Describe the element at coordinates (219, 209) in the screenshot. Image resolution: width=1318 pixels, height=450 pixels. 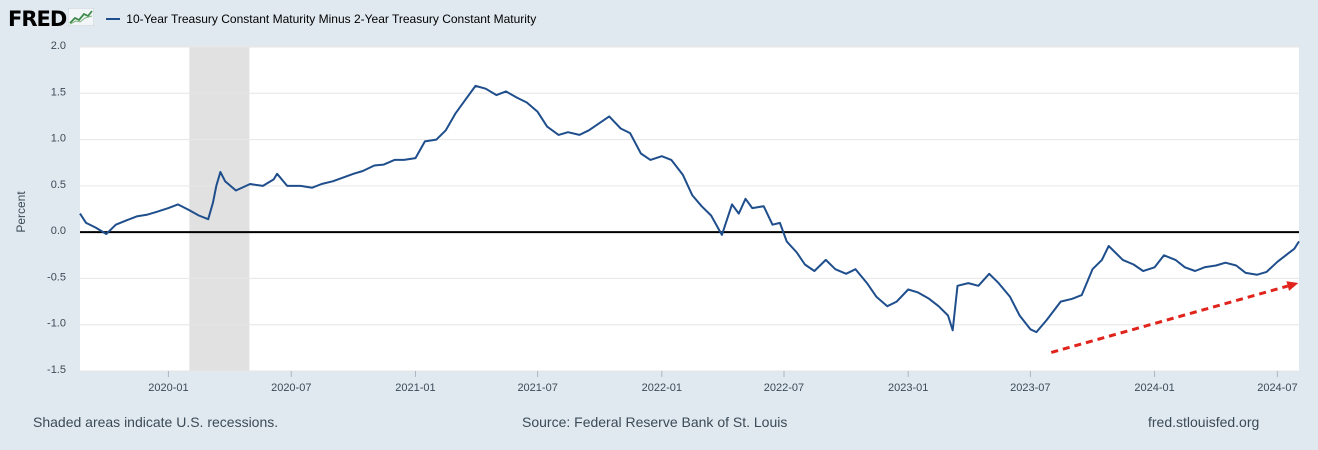
I see `recession-band` at that location.